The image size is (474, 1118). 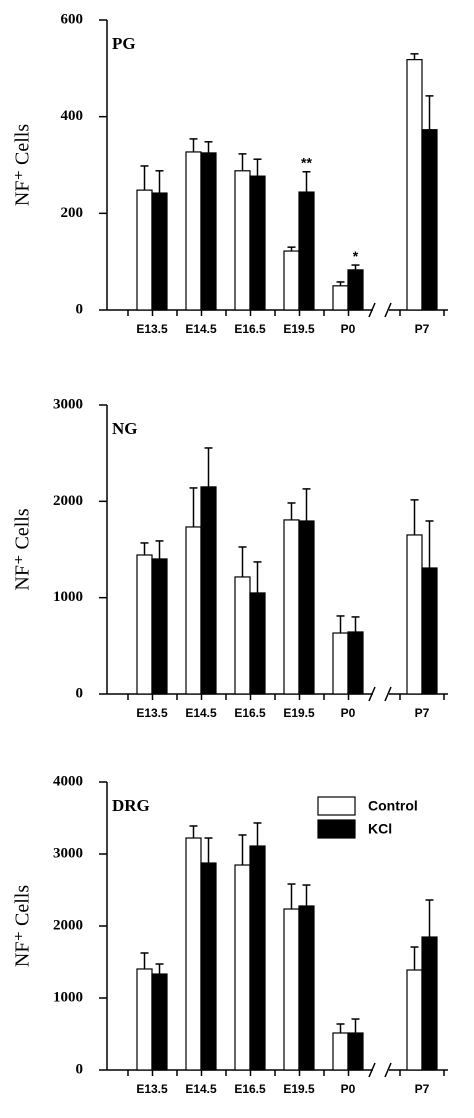 I want to click on y-tick-label: 200, so click(x=72, y=213).